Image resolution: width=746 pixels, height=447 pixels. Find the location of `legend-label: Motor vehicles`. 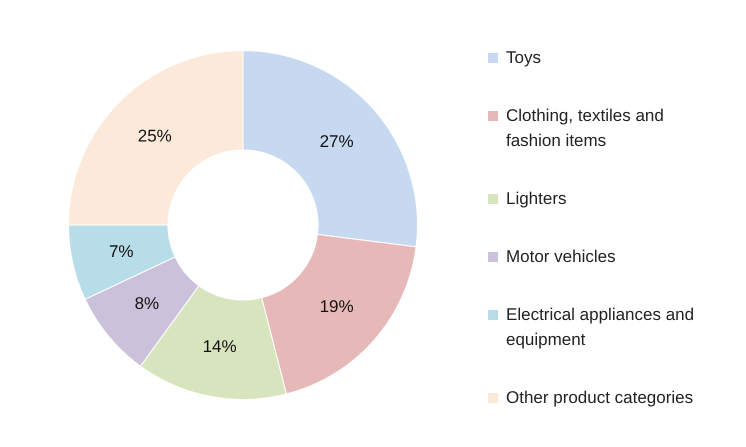

legend-label: Motor vehicles is located at coordinates (561, 257).